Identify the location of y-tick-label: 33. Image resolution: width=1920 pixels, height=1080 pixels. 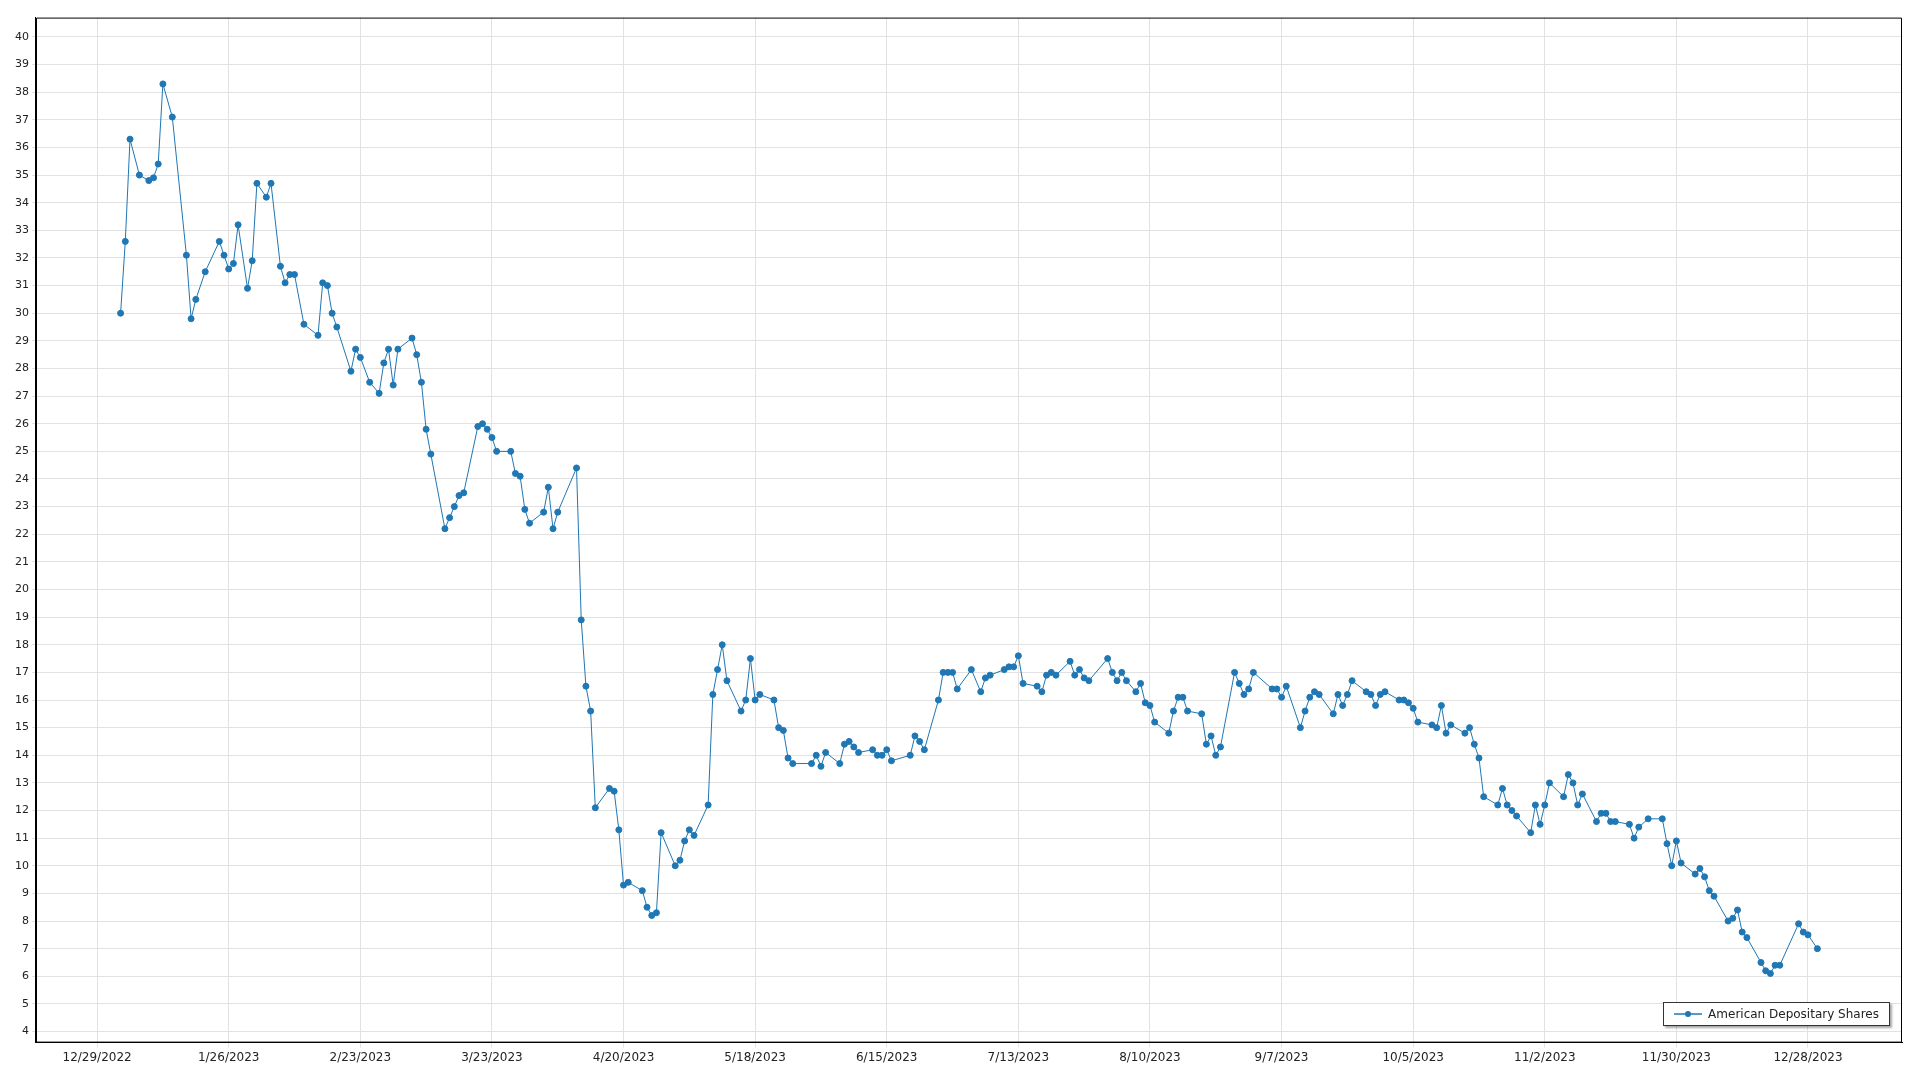
(22, 230).